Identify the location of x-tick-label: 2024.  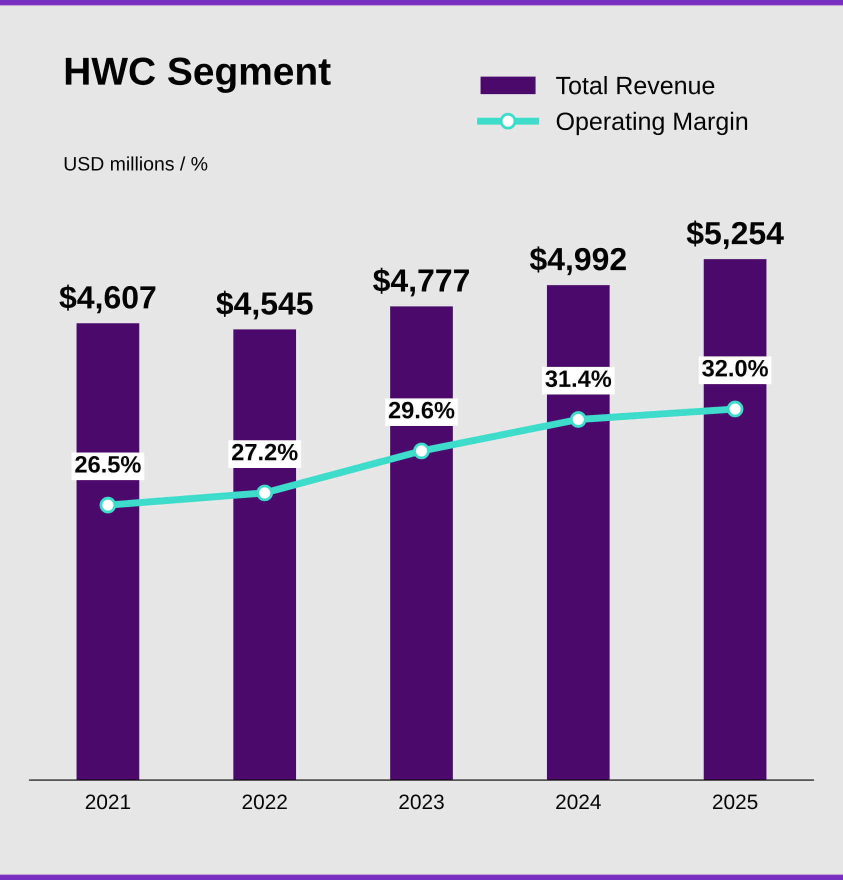
(578, 802).